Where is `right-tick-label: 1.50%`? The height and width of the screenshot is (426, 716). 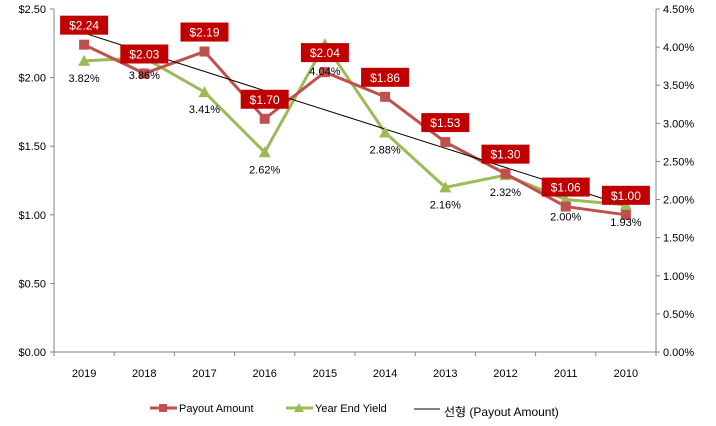
right-tick-label: 1.50% is located at coordinates (678, 239).